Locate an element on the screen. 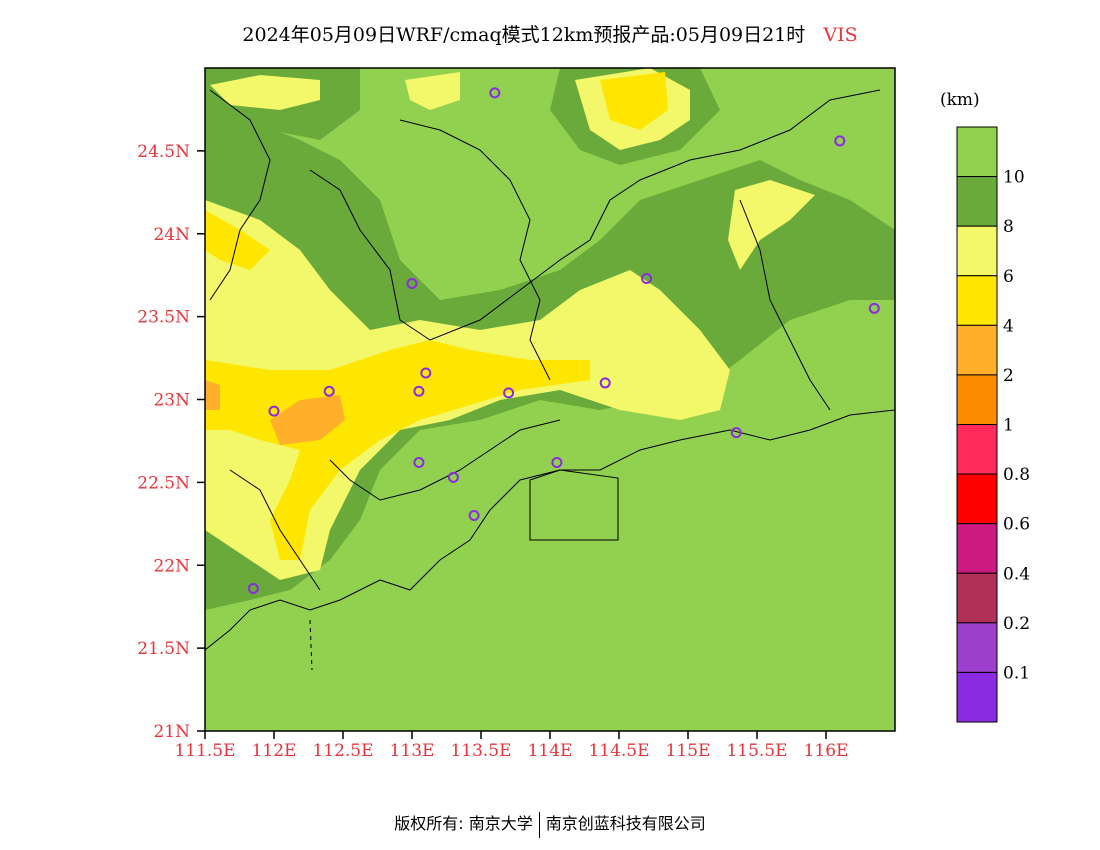  x-tick-label: 113E is located at coordinates (412, 751).